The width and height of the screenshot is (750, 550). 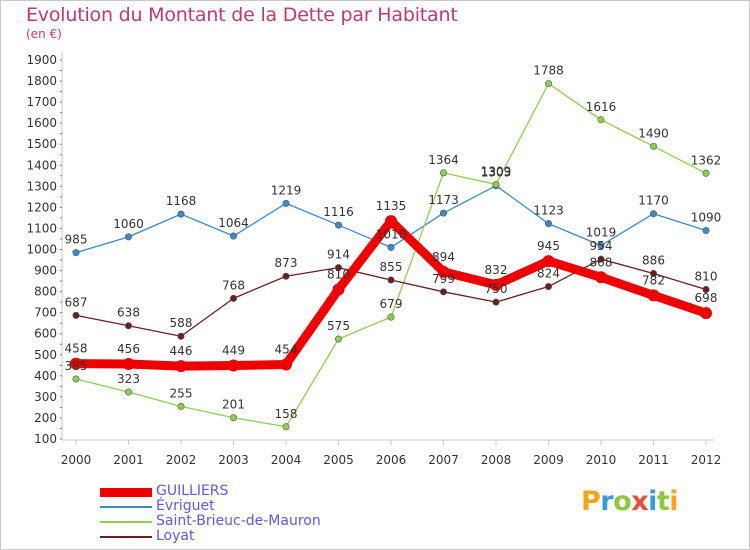 I want to click on x-tick-label: 2002, so click(x=181, y=460).